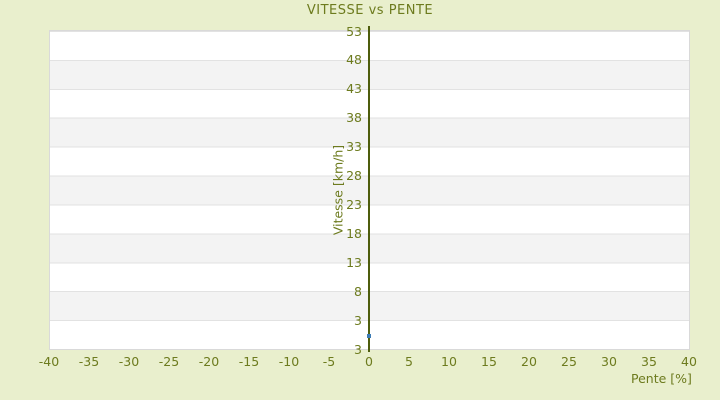 The image size is (720, 400). Describe the element at coordinates (354, 262) in the screenshot. I see `y-tick-label: 13` at that location.